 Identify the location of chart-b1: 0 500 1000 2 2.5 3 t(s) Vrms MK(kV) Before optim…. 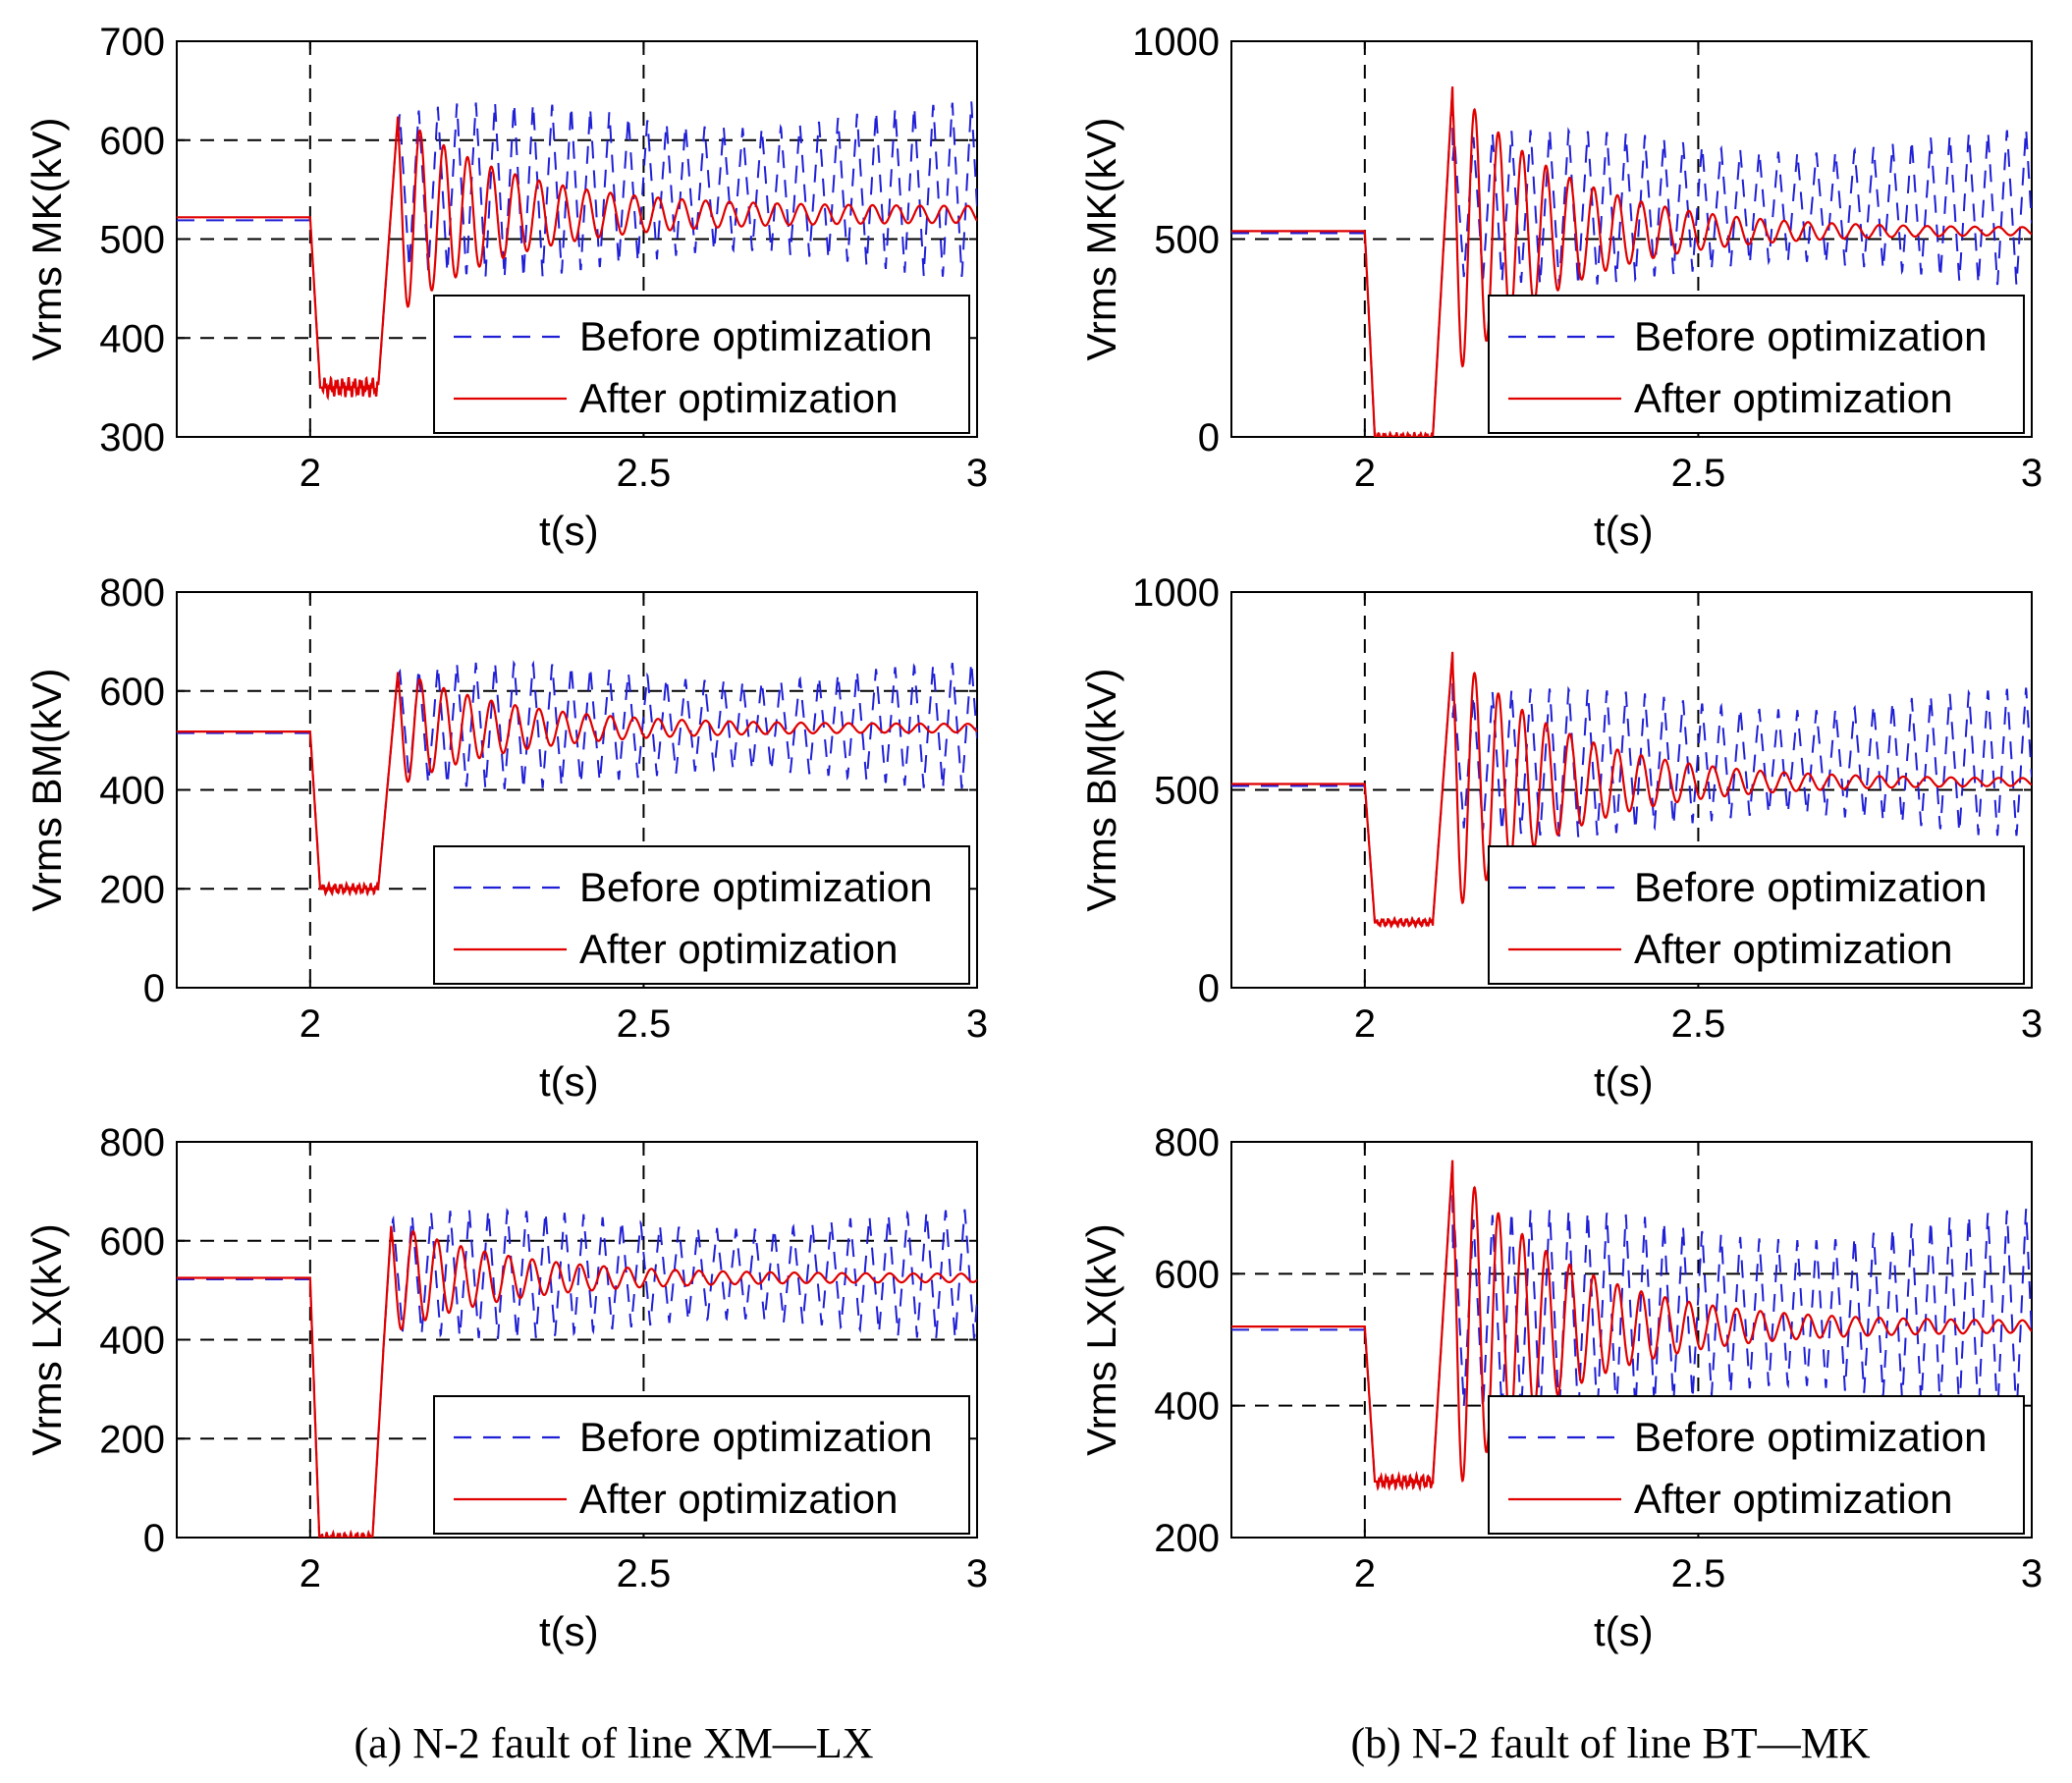
(1561, 288).